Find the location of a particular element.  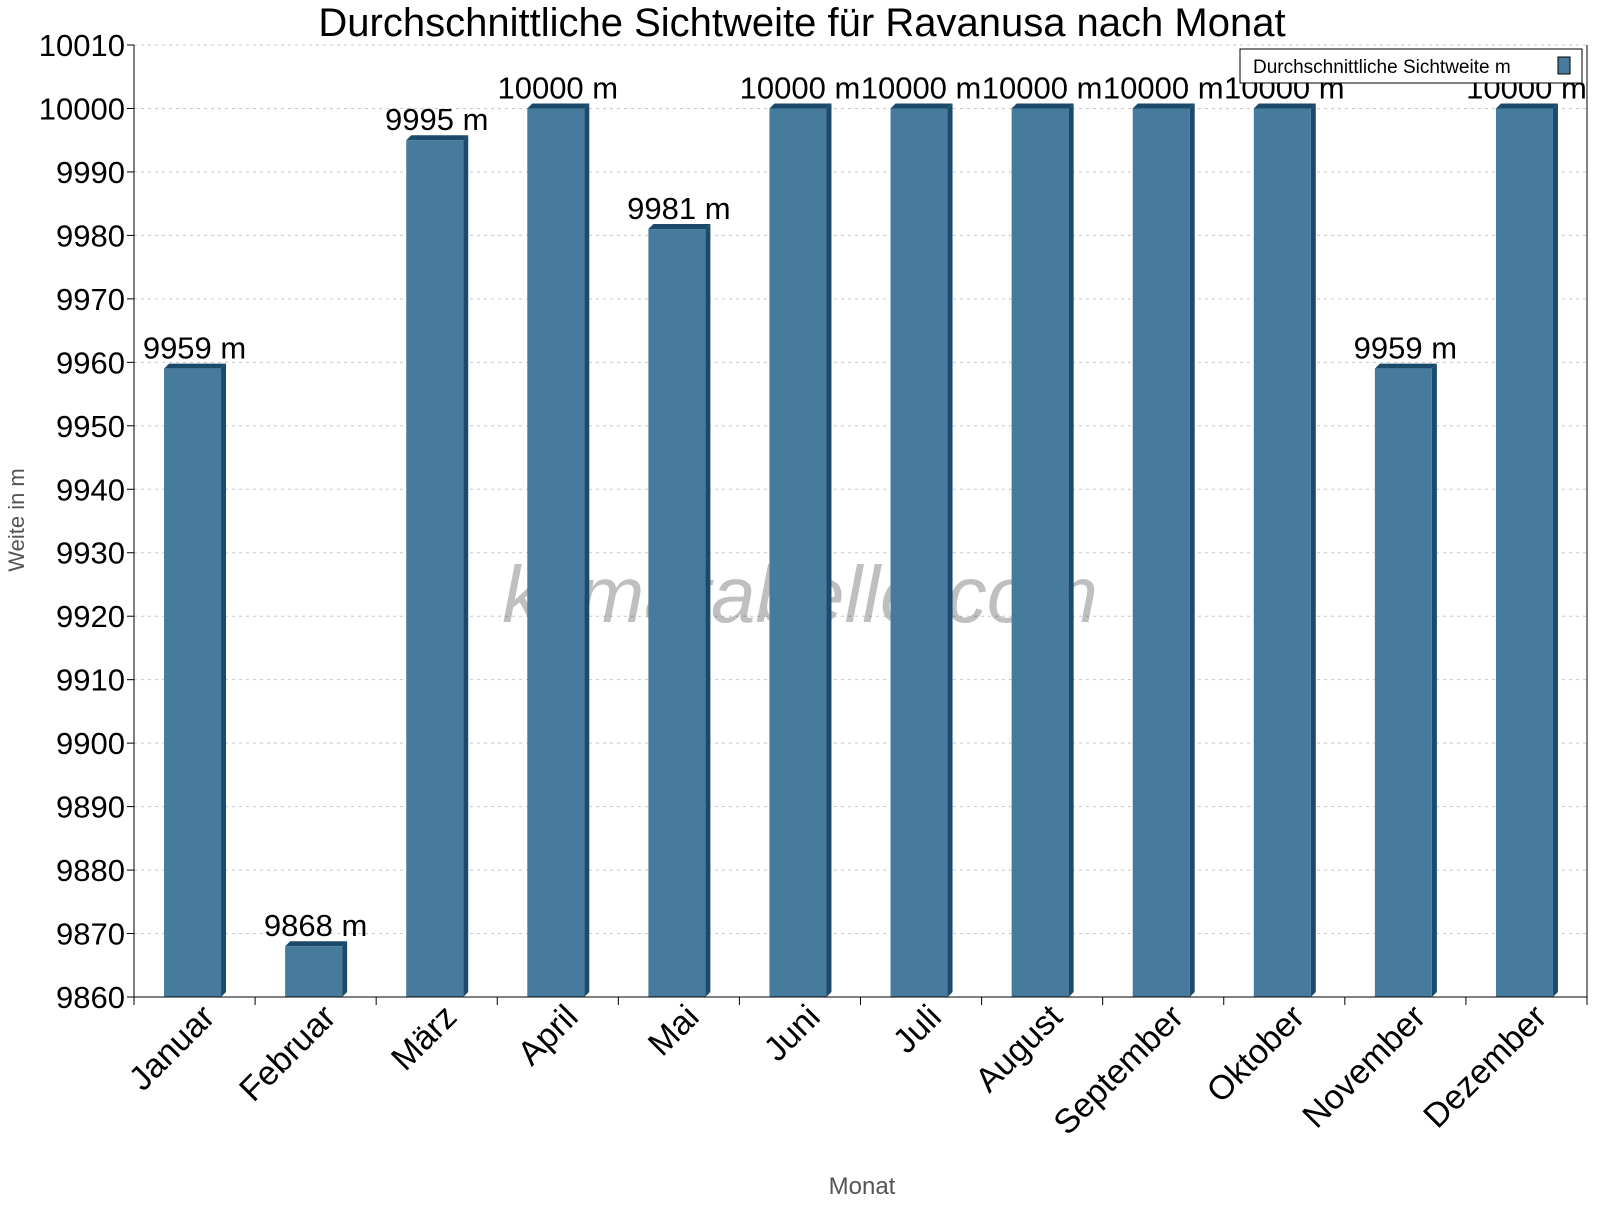

y-tick-label: 9880 is located at coordinates (90, 870).